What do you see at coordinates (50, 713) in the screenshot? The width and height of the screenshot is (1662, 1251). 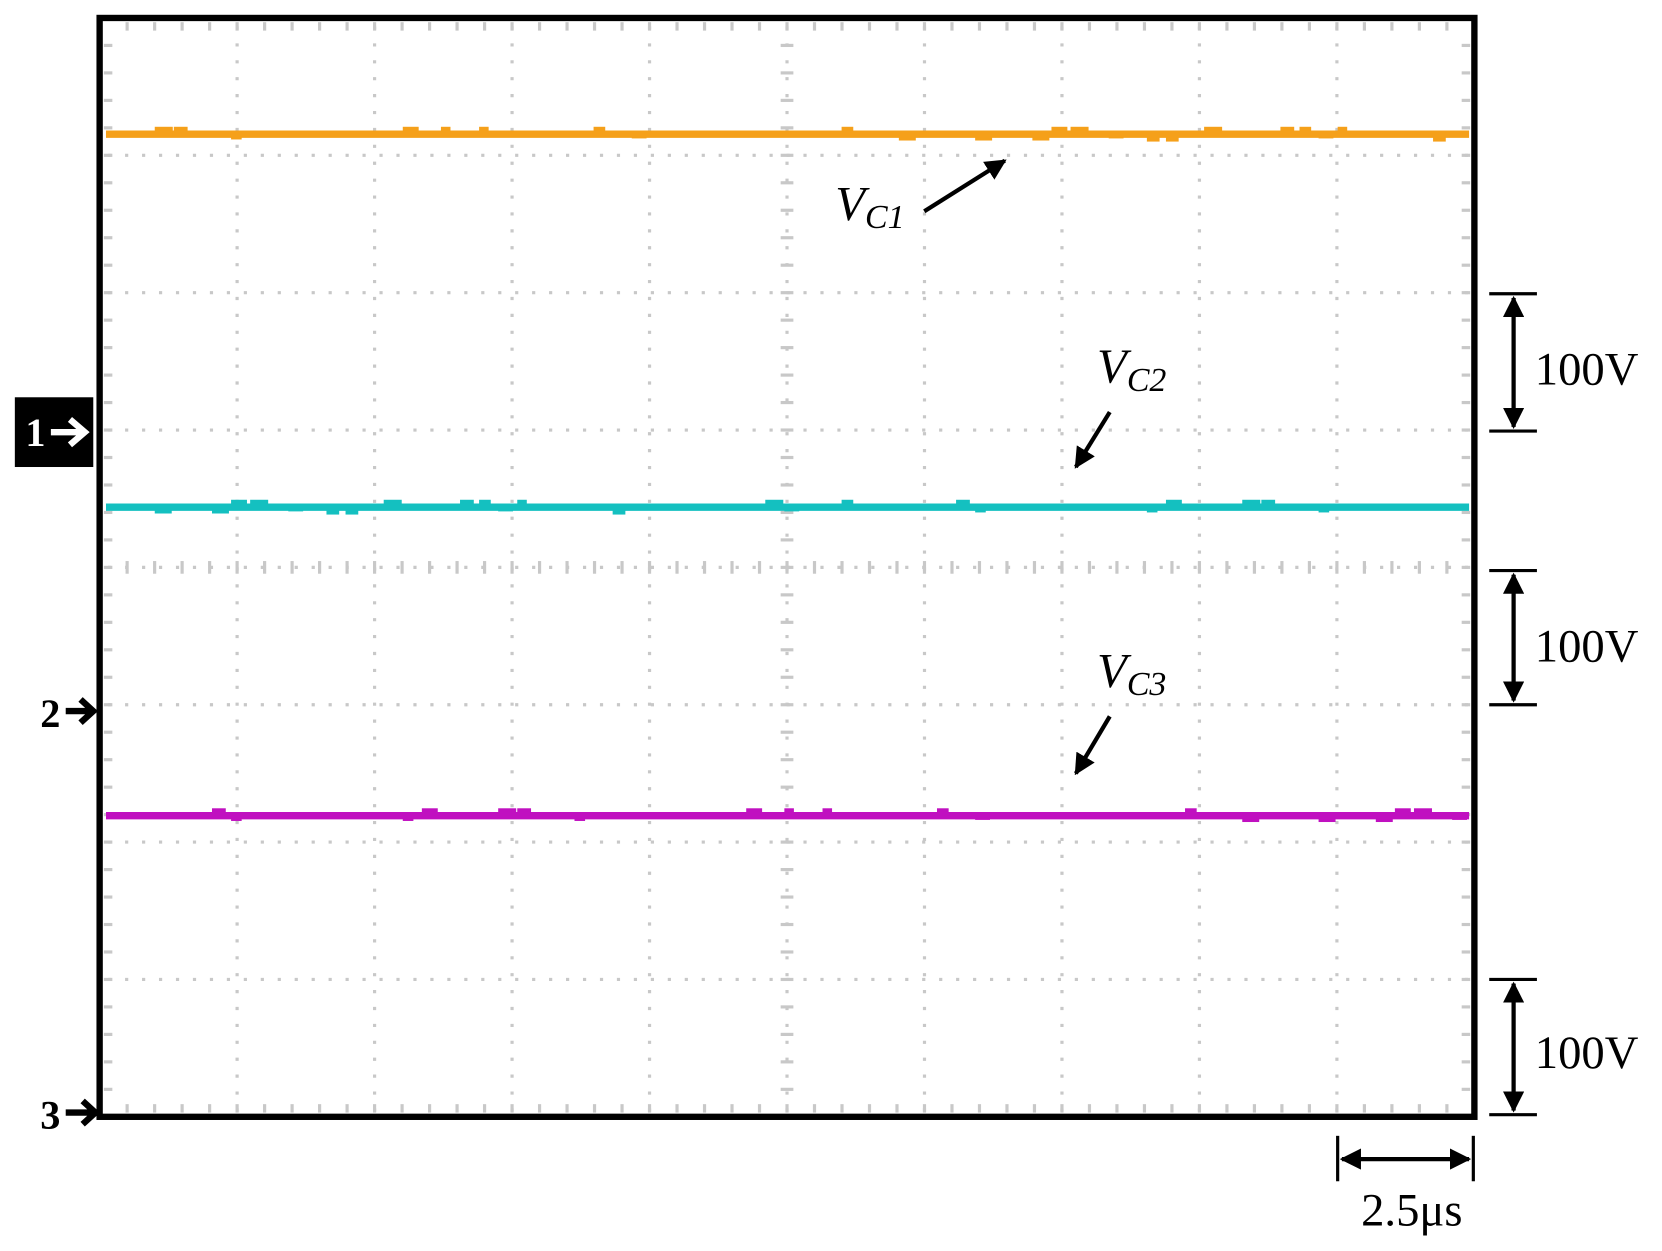 I see `channel-marker: 2` at bounding box center [50, 713].